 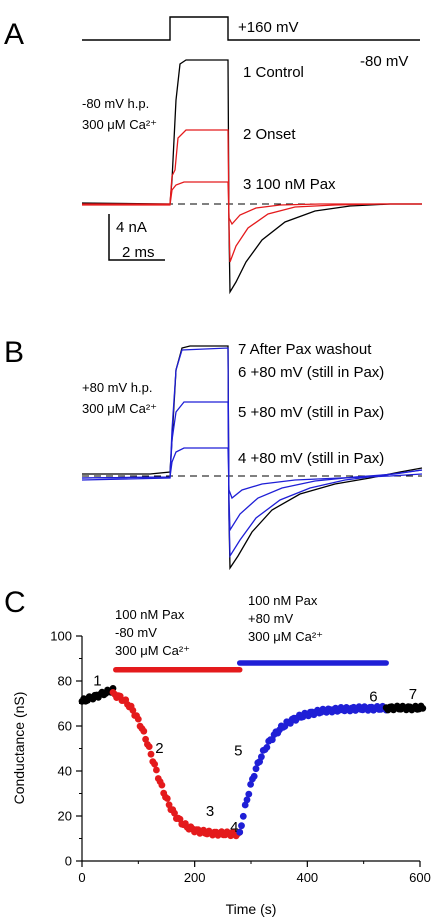 I want to click on panel-a-label-control: 1 Control, so click(x=273, y=72).